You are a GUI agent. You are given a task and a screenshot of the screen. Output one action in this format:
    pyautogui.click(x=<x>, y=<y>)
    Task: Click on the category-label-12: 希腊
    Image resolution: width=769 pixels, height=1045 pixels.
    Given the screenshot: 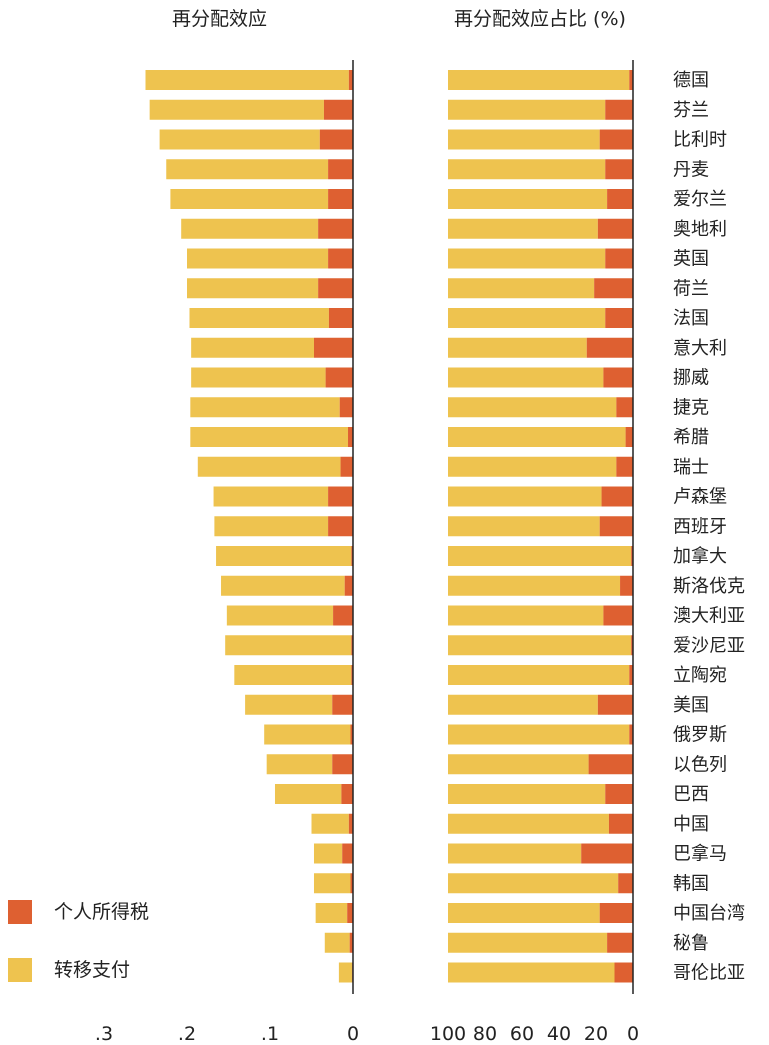 What is the action you would take?
    pyautogui.click(x=691, y=437)
    